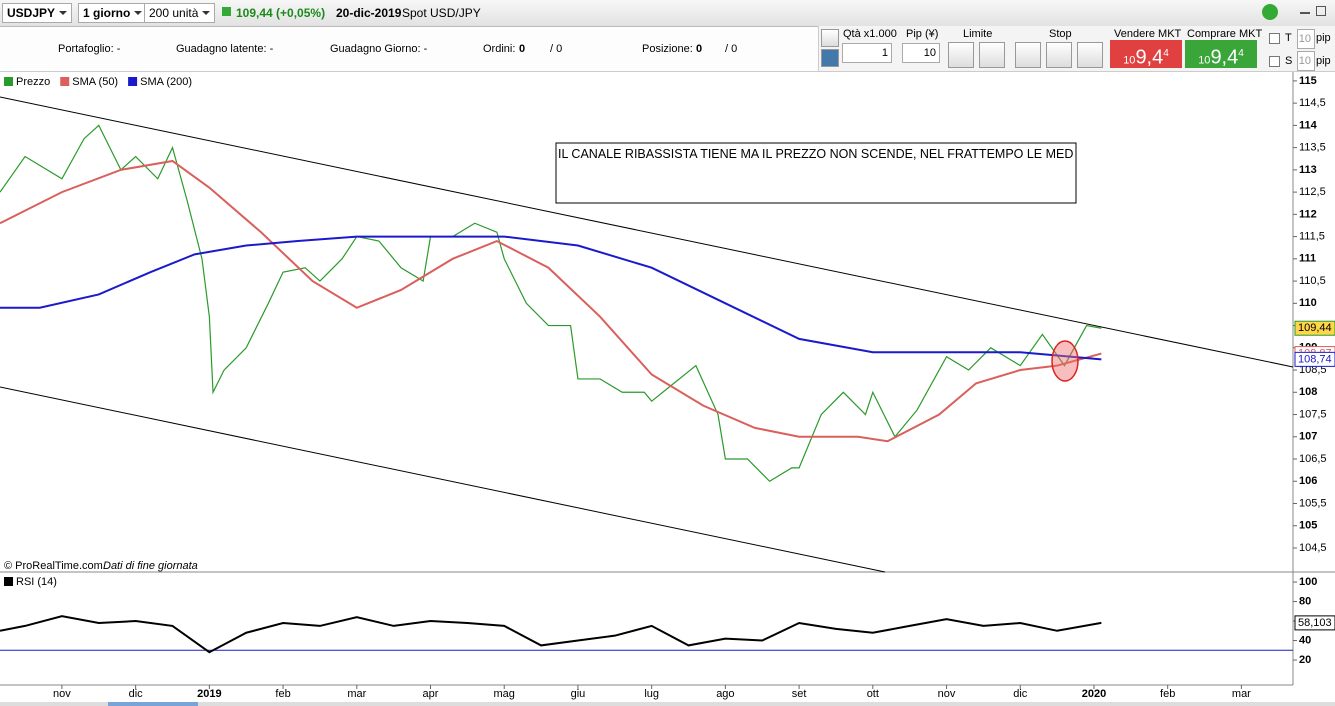 The width and height of the screenshot is (1335, 706). What do you see at coordinates (1312, 281) in the screenshot?
I see `y-tick-label: 110,5` at bounding box center [1312, 281].